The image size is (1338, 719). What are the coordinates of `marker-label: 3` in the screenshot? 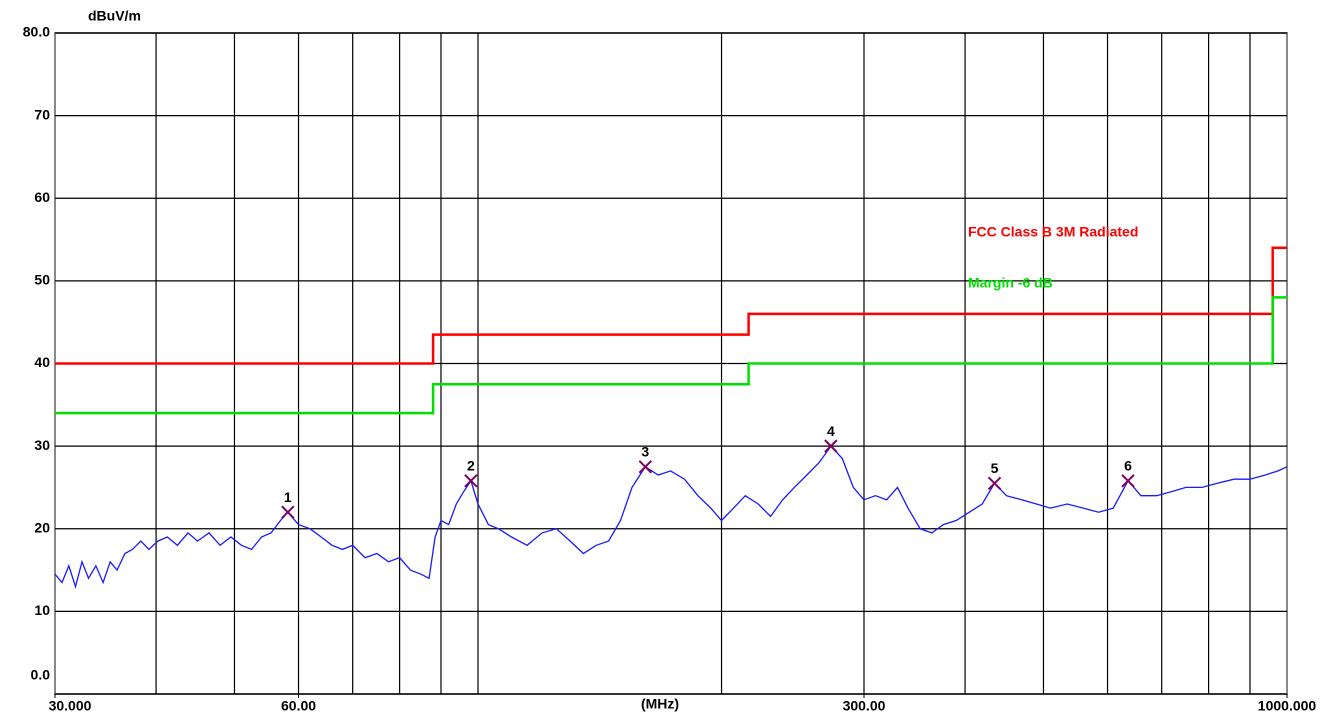 It's located at (645, 451).